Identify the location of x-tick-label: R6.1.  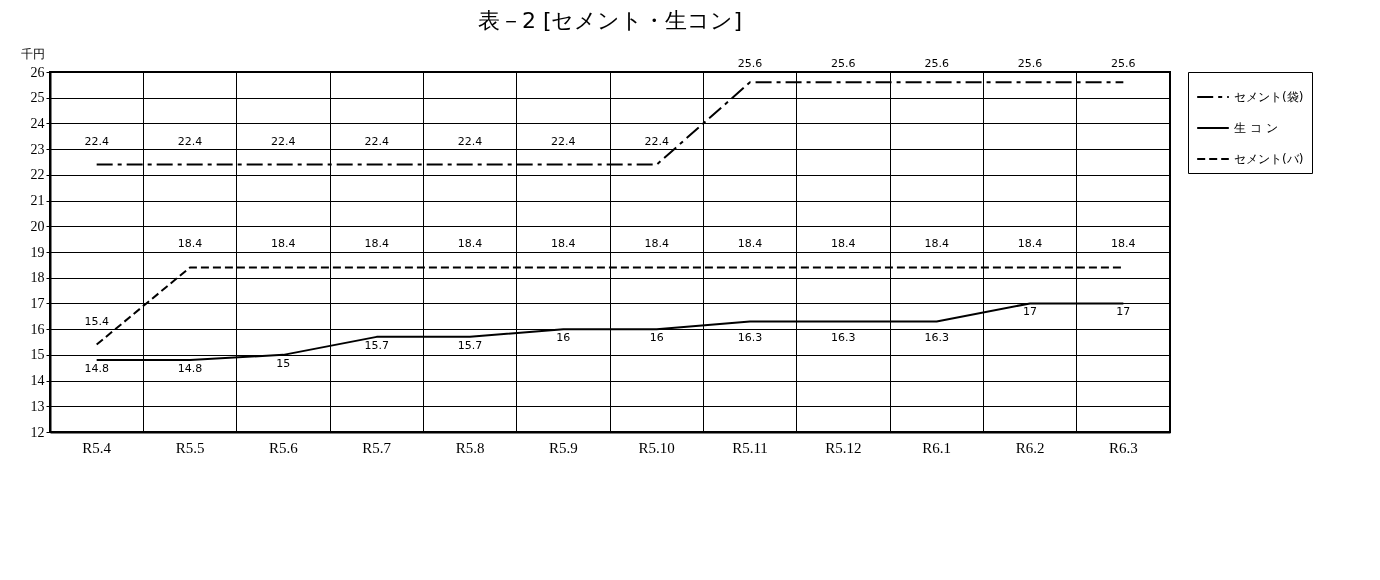
(937, 447).